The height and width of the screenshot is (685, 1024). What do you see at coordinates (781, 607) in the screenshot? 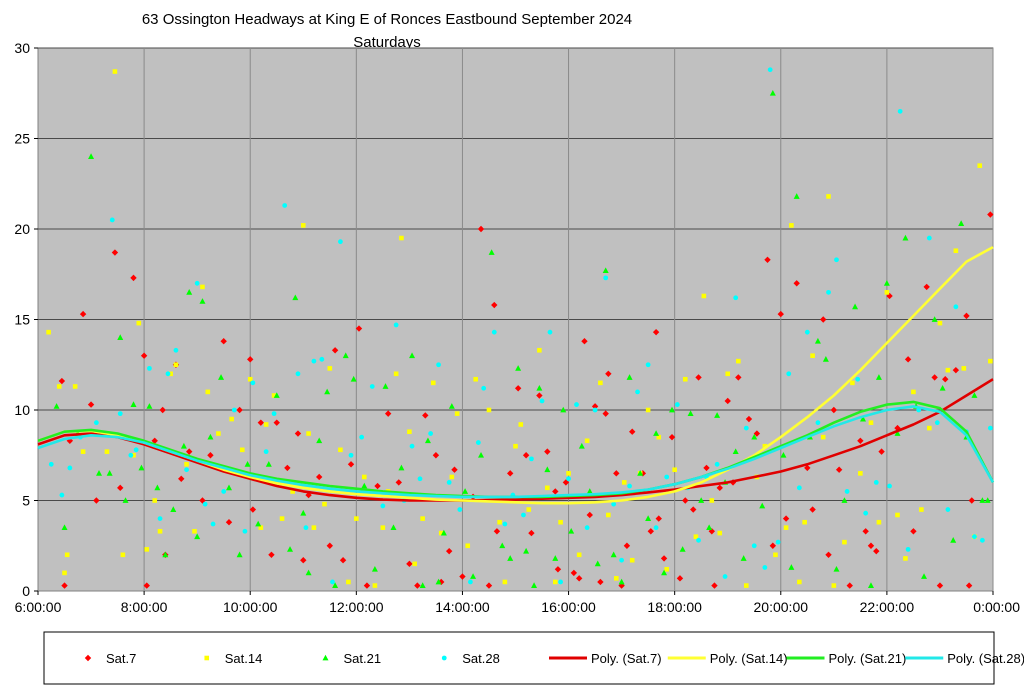
I see `x-tick-label: 20:00:00` at bounding box center [781, 607].